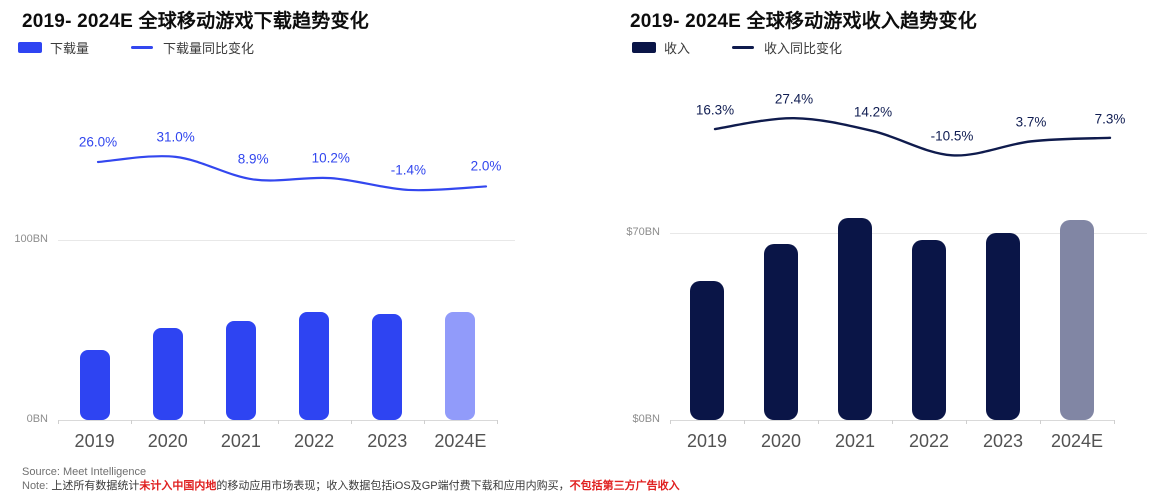  I want to click on yoy-label-2021: 8.9%, so click(253, 159).